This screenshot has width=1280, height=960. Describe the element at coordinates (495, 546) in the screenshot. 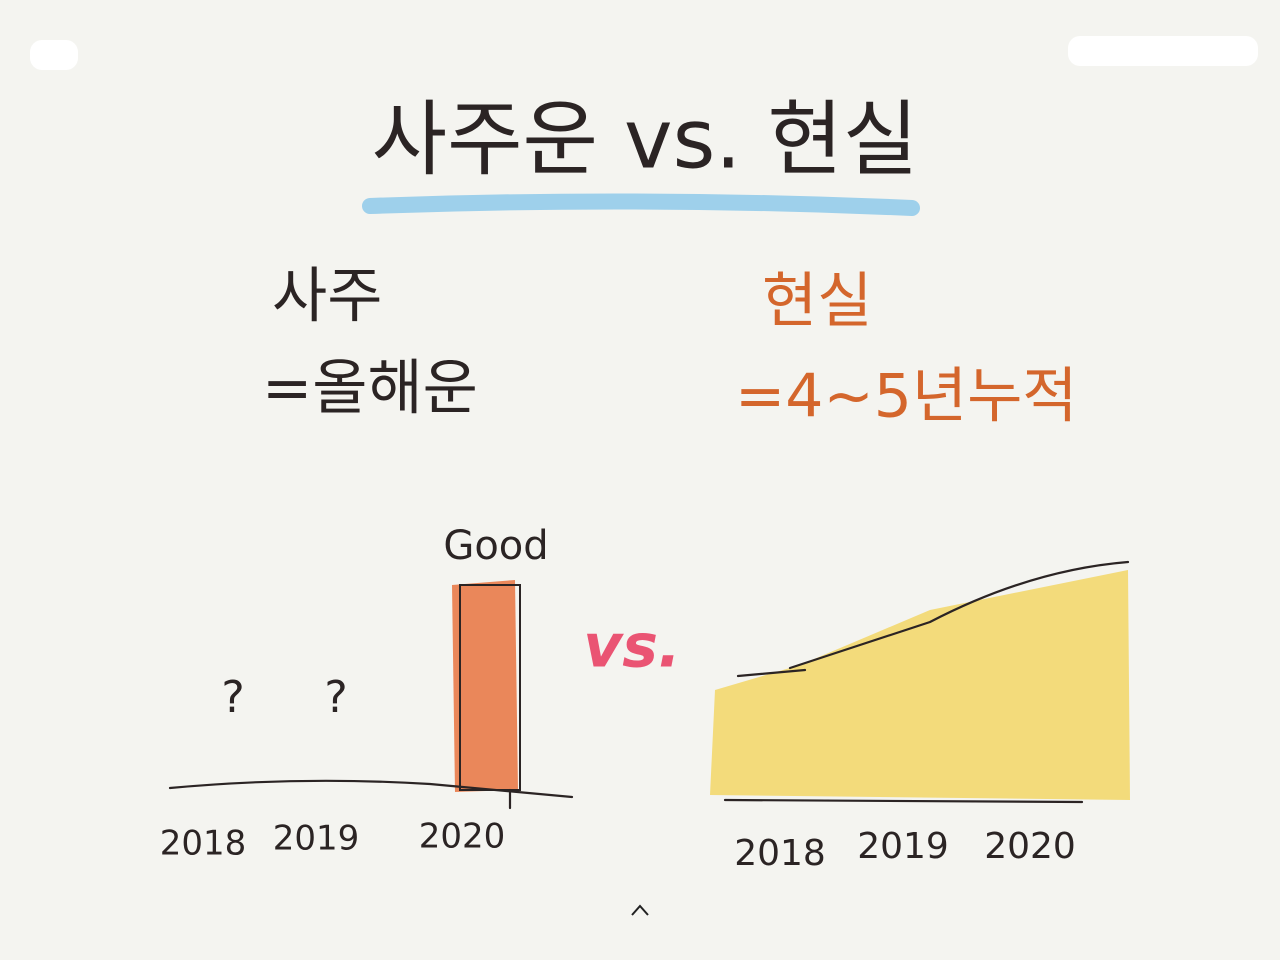

I see `label-2020: Good` at that location.